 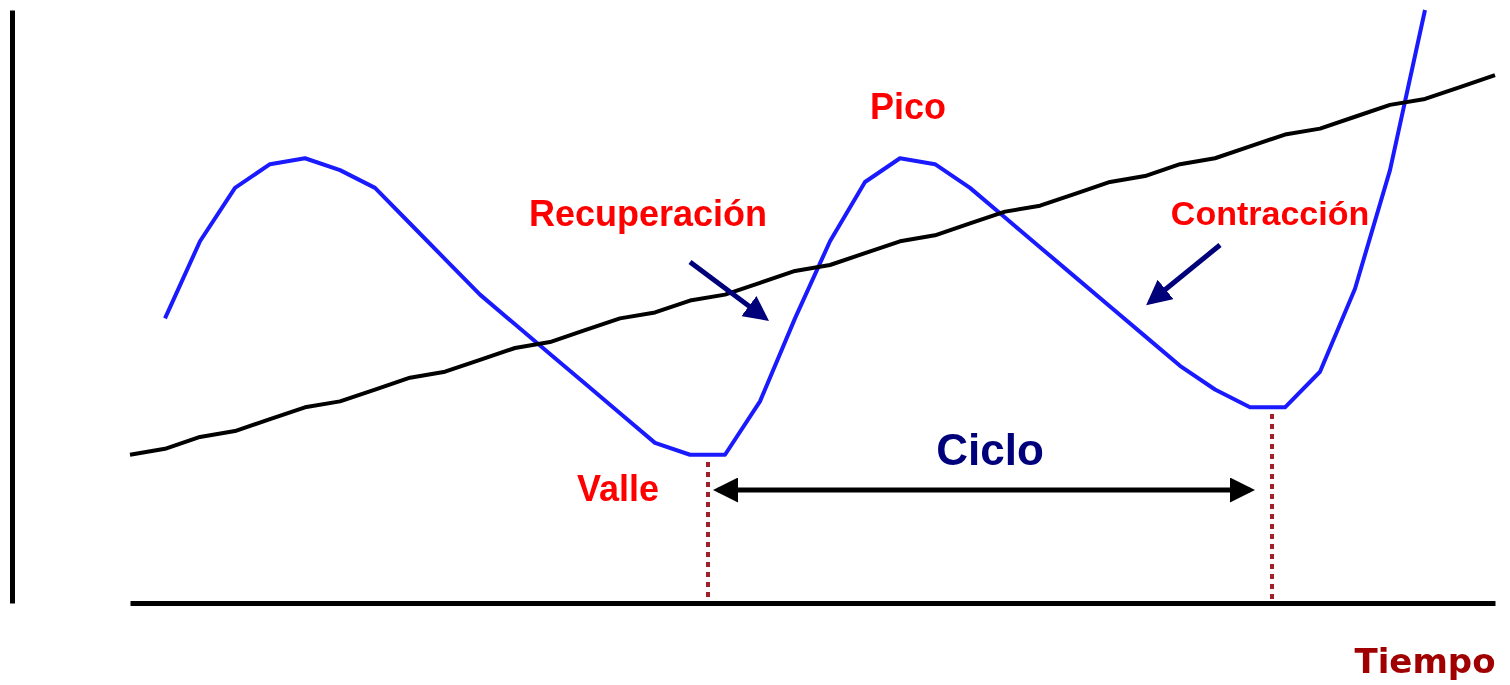 I want to click on annotation: Pico, so click(x=908, y=106).